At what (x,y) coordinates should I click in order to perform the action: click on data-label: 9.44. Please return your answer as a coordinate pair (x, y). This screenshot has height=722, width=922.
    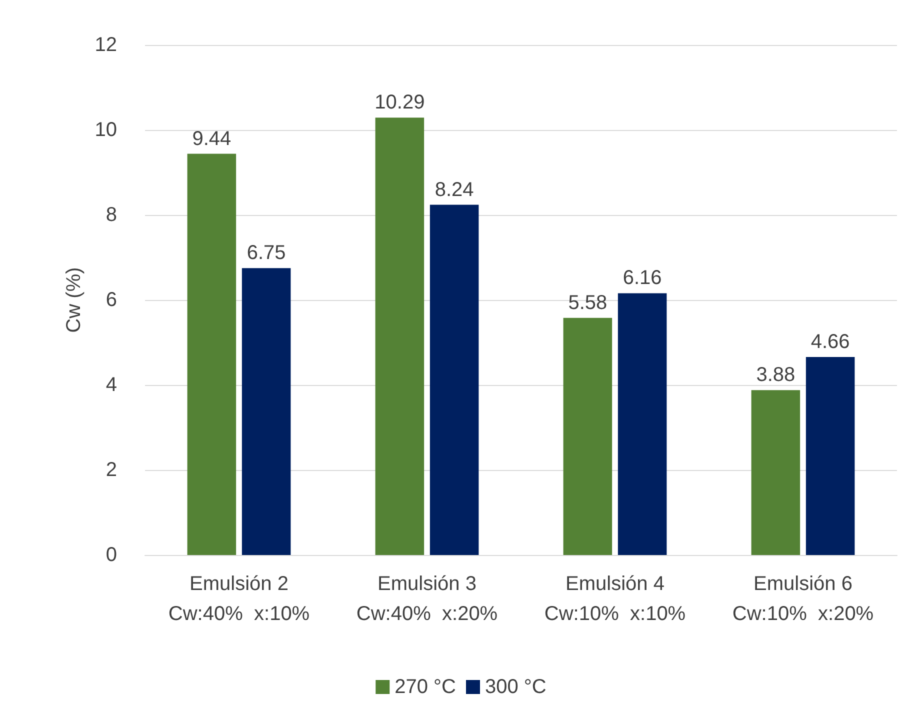
    Looking at the image, I should click on (212, 139).